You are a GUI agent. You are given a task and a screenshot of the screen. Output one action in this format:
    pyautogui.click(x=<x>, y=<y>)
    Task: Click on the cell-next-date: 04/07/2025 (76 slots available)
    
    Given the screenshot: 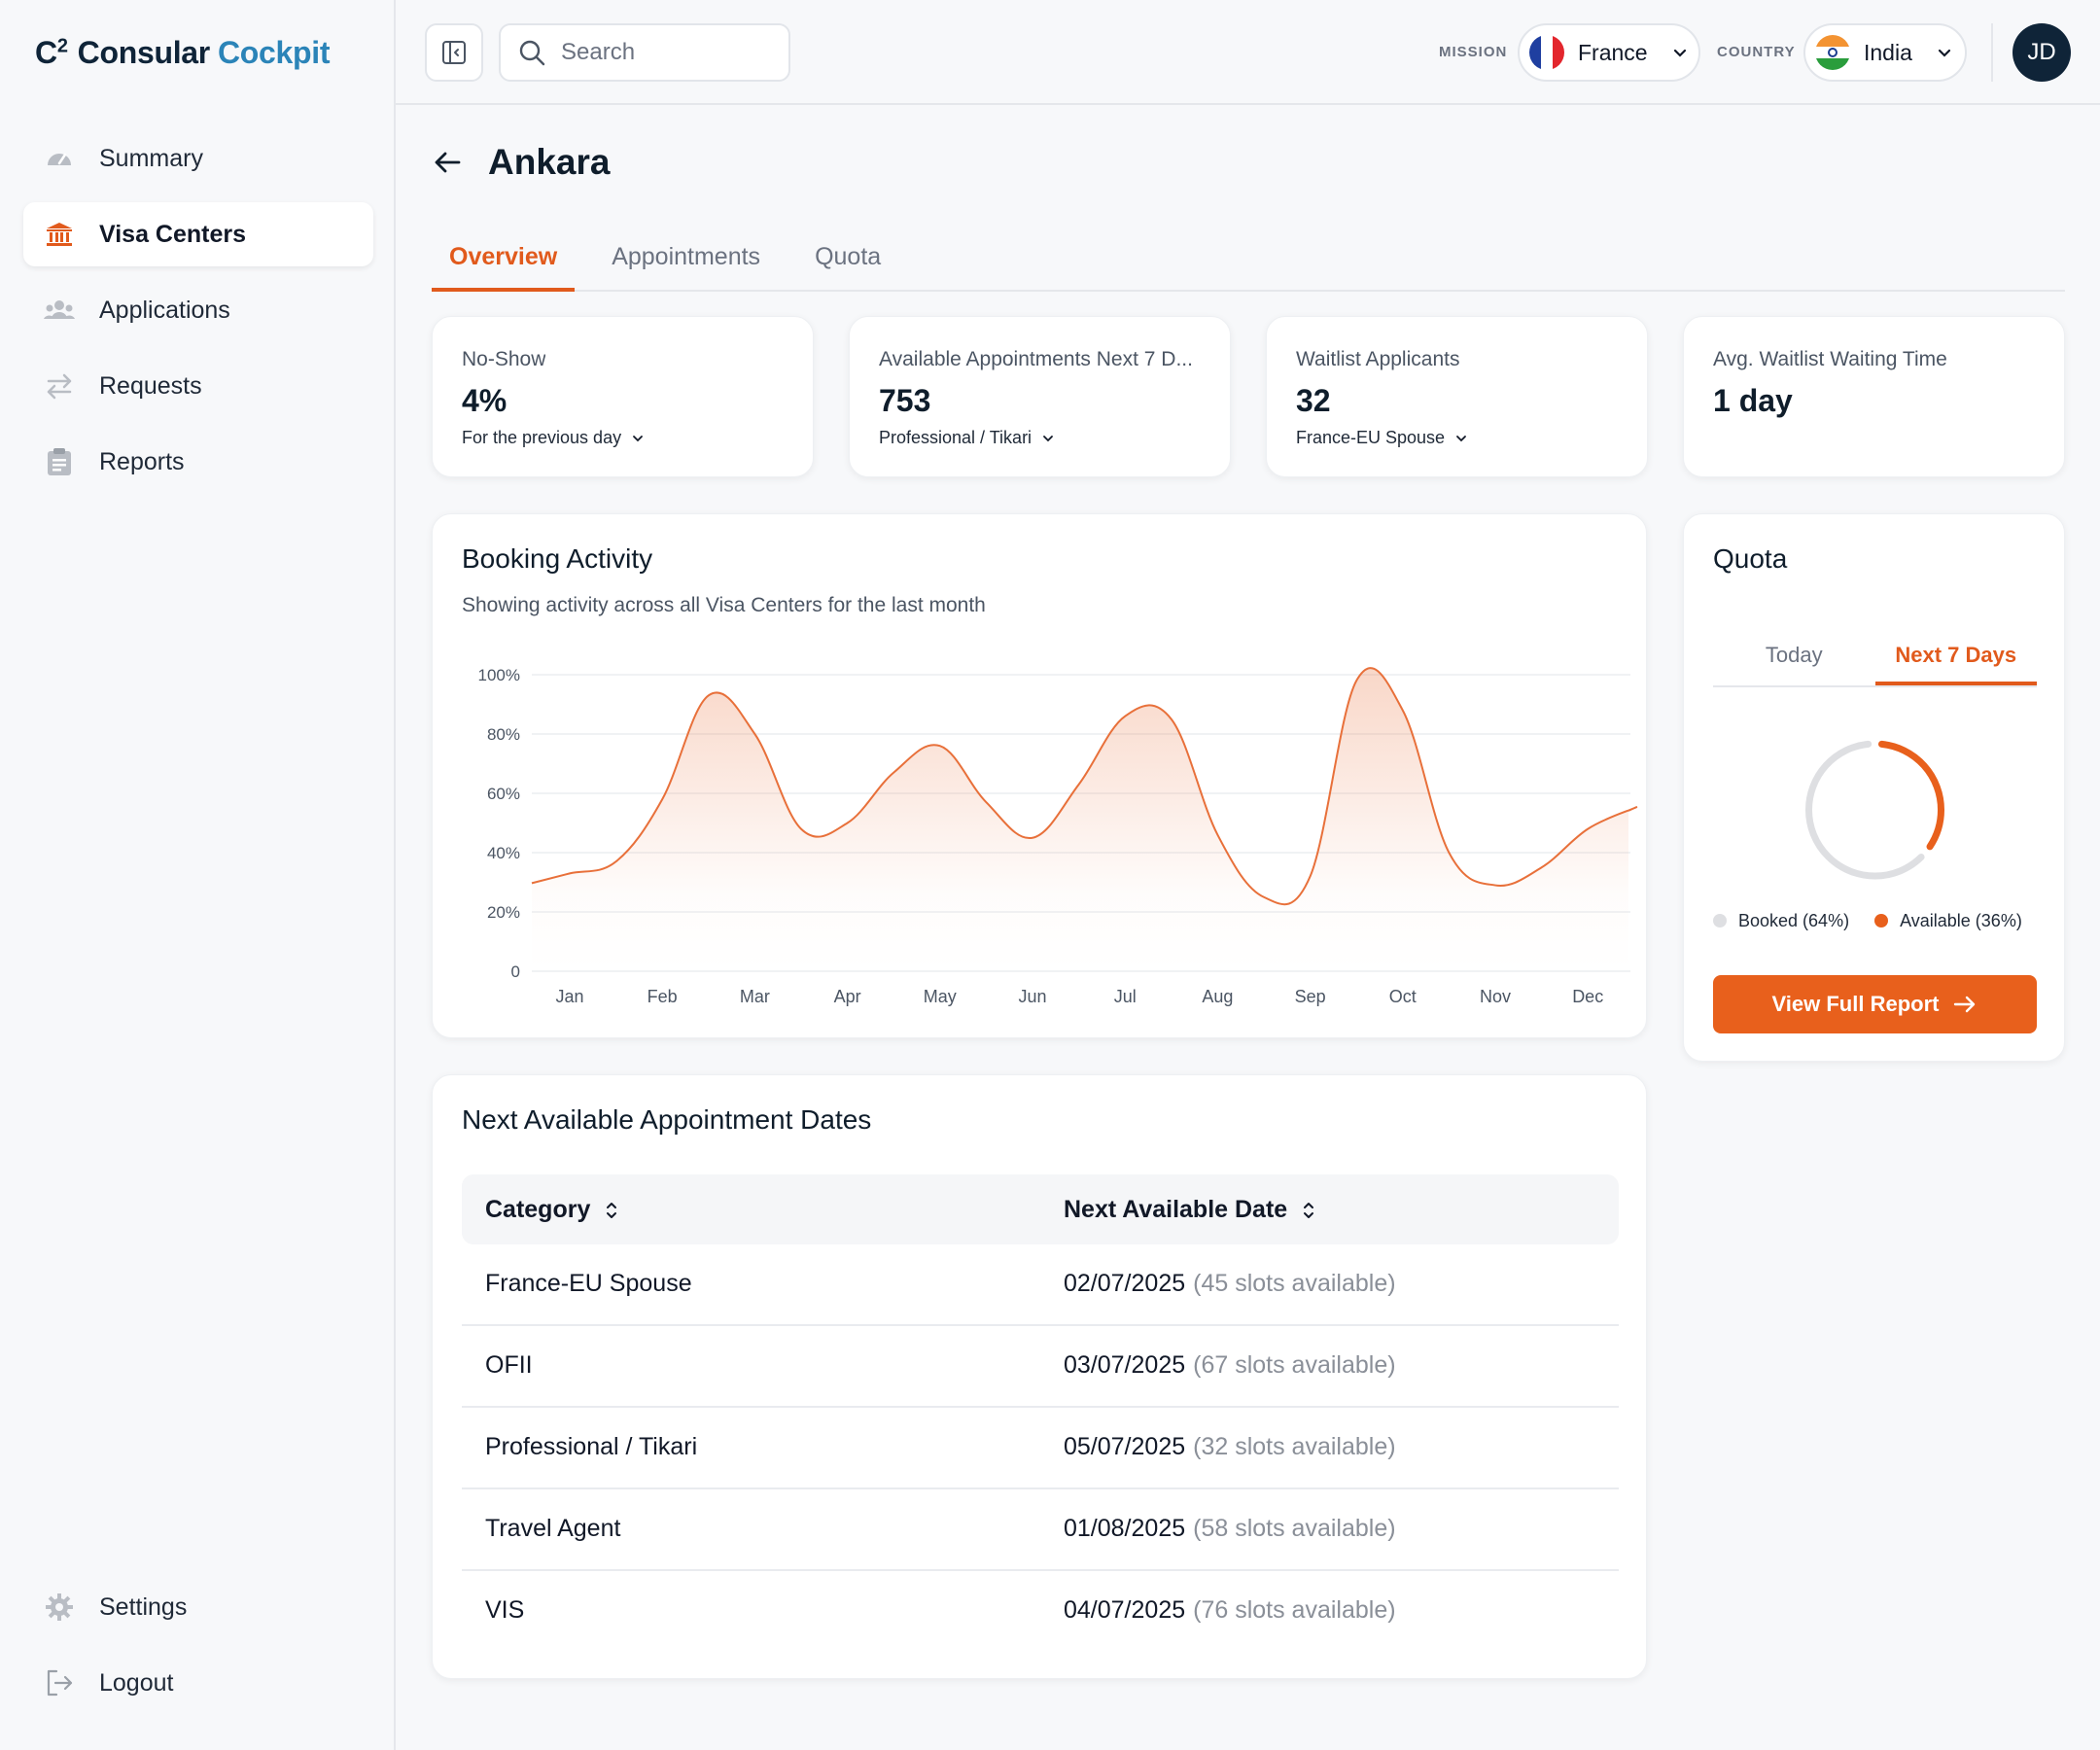 What is the action you would take?
    pyautogui.click(x=1230, y=1610)
    